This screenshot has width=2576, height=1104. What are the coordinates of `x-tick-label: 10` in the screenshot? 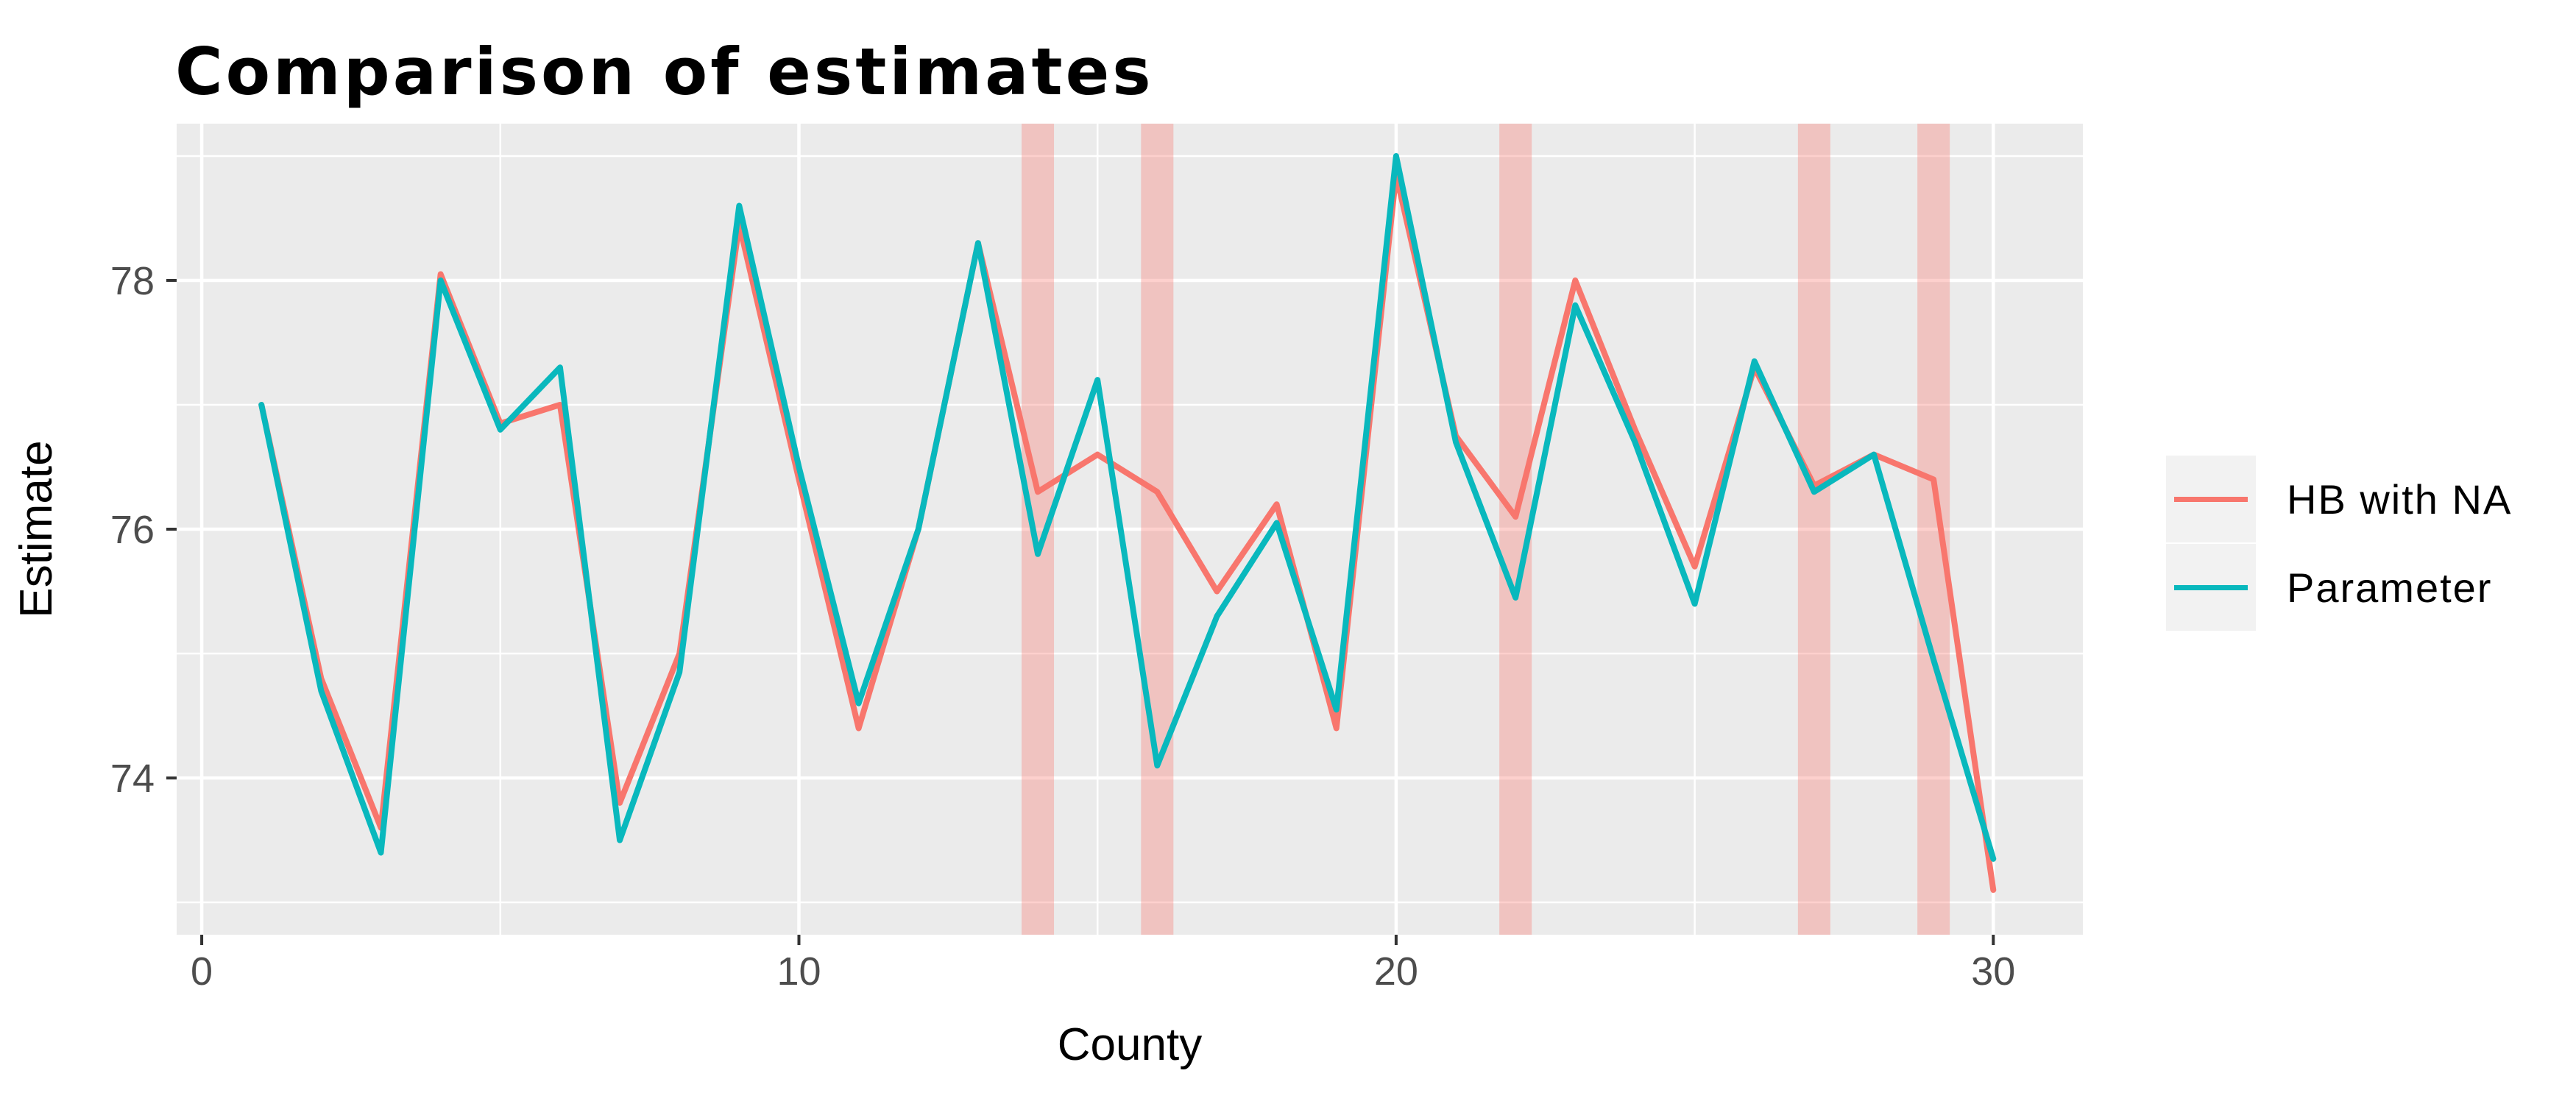 It's located at (798, 971).